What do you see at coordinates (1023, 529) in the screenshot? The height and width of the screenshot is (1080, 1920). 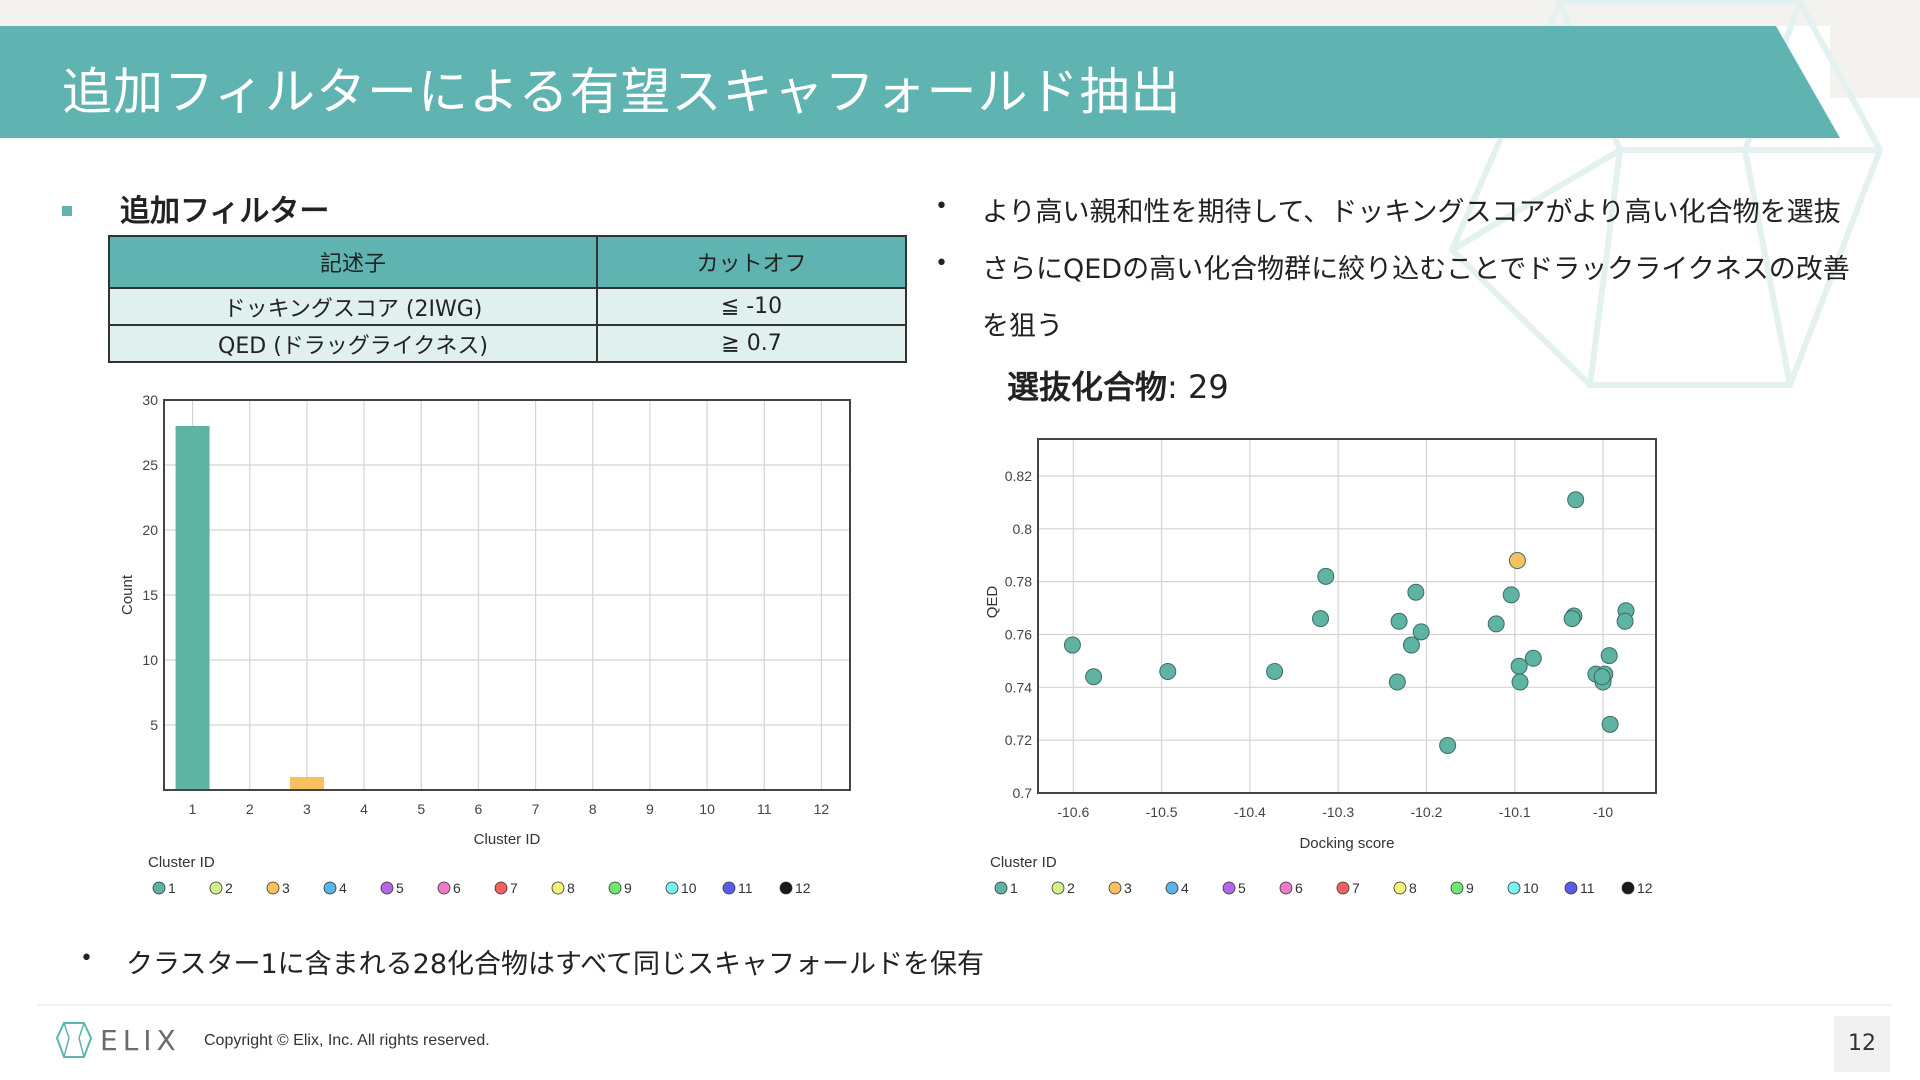 I see `y-tick-label: 0.8` at bounding box center [1023, 529].